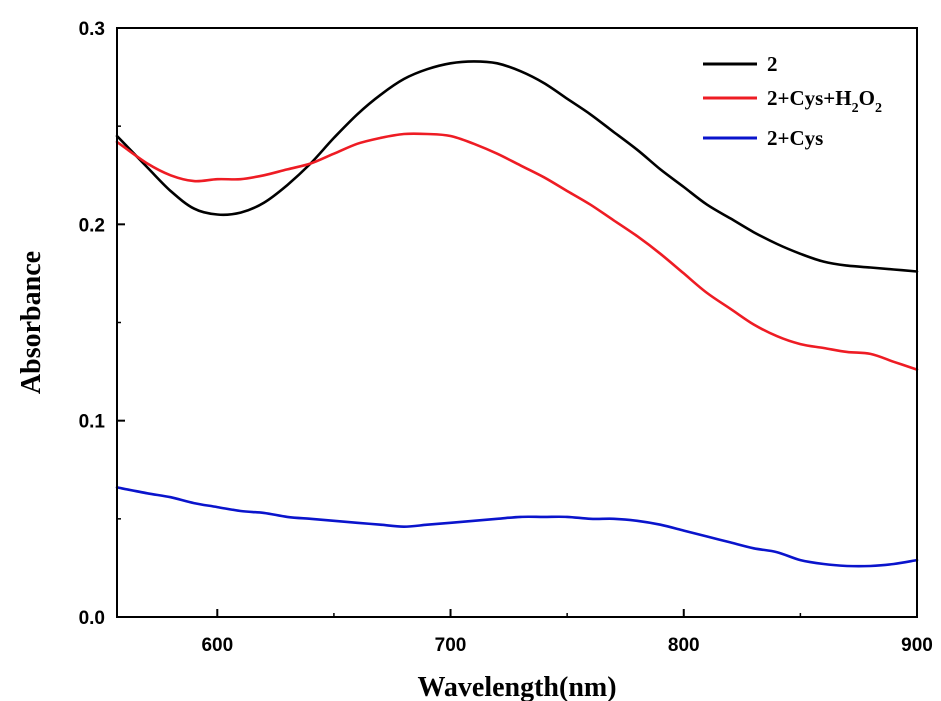  What do you see at coordinates (451, 645) in the screenshot?
I see `x-tick-label-700: 700` at bounding box center [451, 645].